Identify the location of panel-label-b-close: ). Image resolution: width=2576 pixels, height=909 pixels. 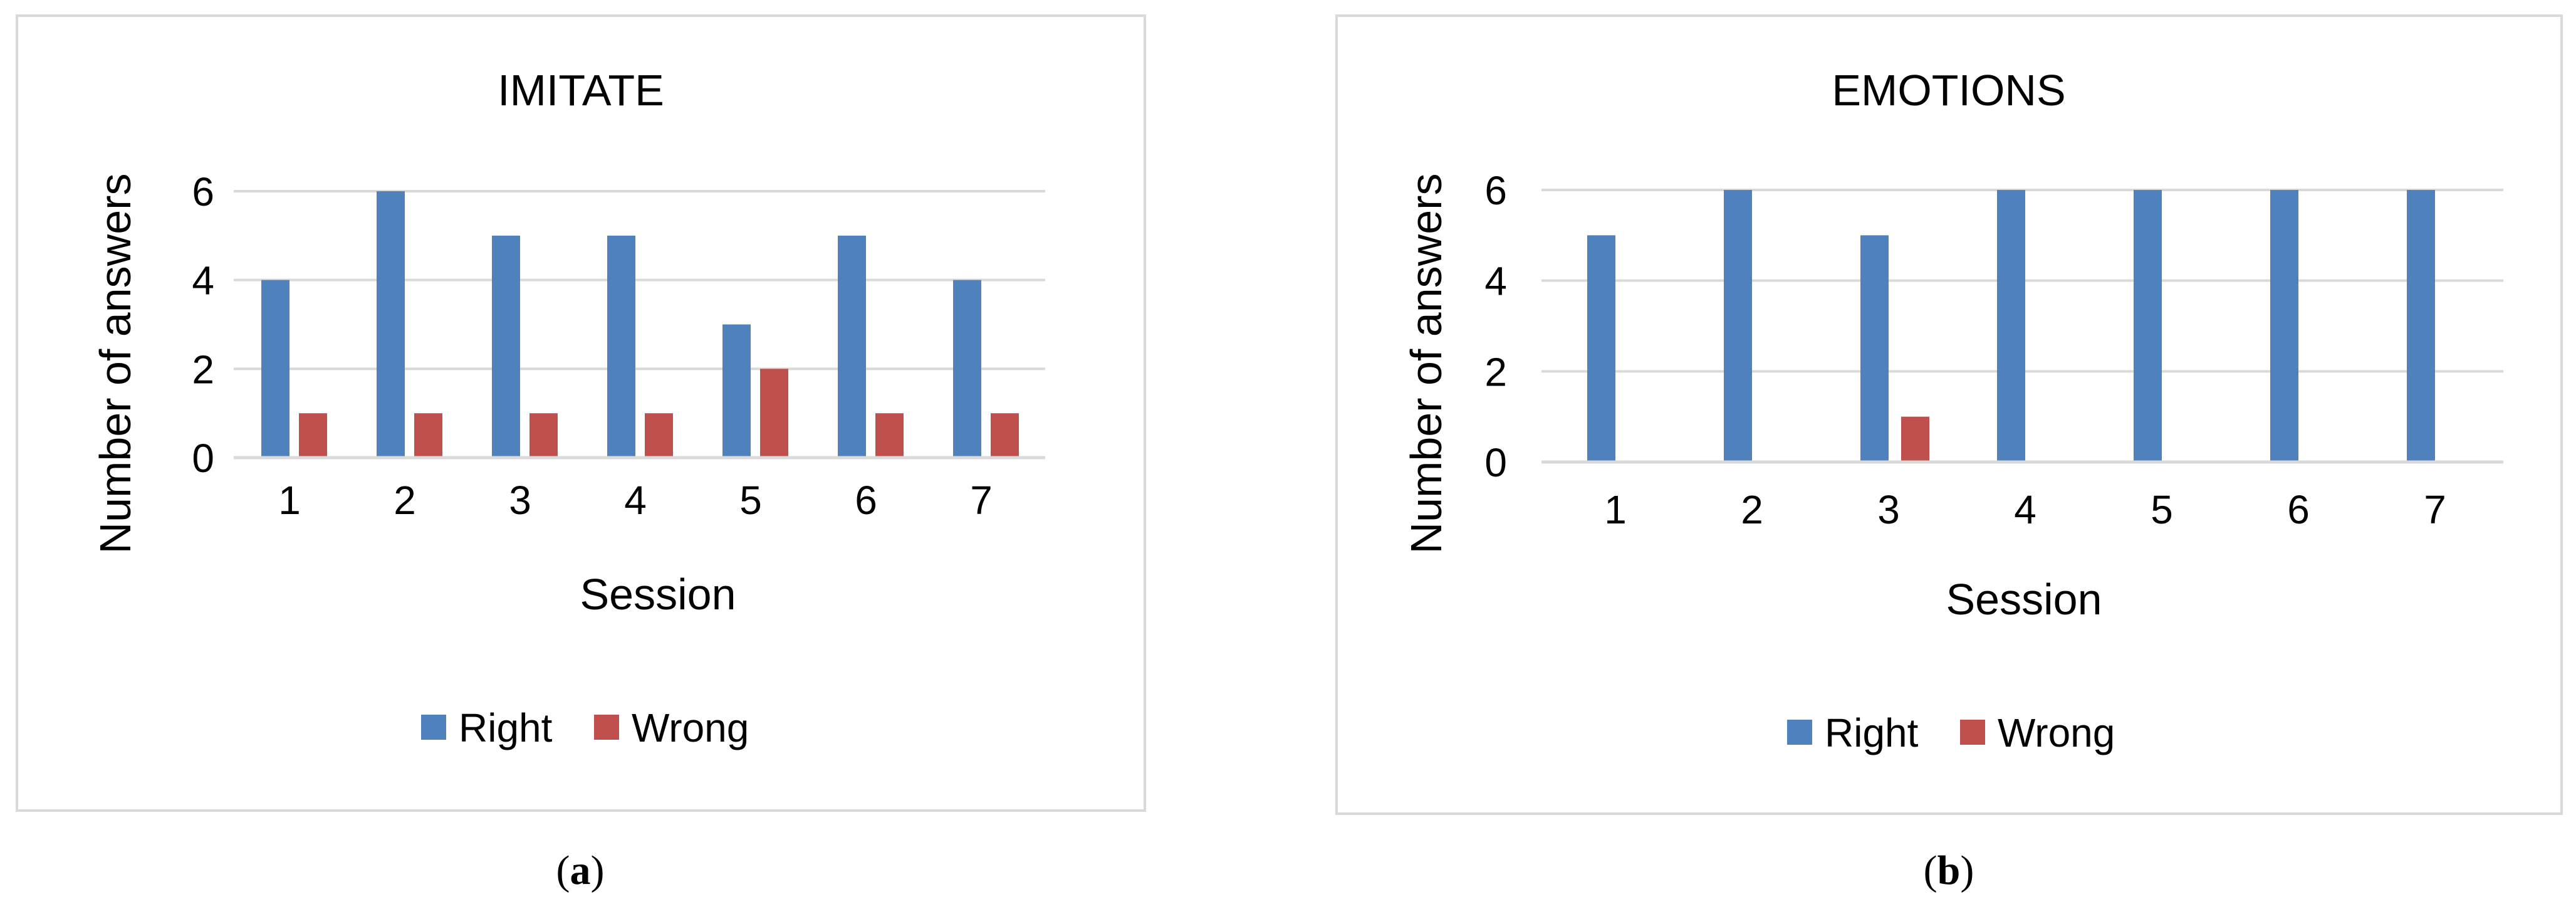
(1967, 871).